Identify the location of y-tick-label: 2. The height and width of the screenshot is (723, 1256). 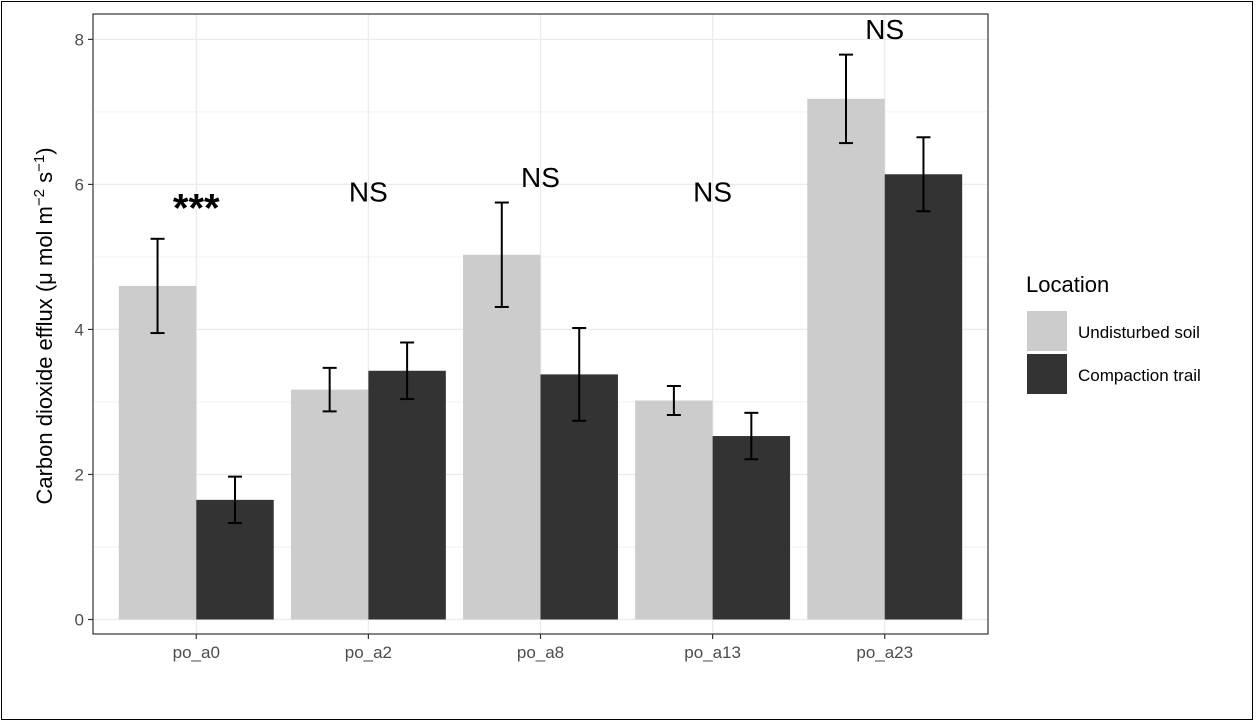
(79, 474).